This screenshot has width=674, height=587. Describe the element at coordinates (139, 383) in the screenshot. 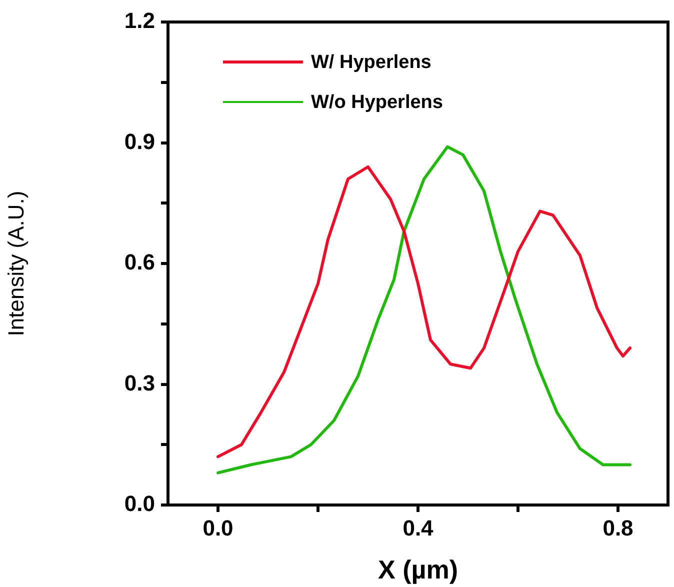

I see `y-tick-label: 0.3` at that location.